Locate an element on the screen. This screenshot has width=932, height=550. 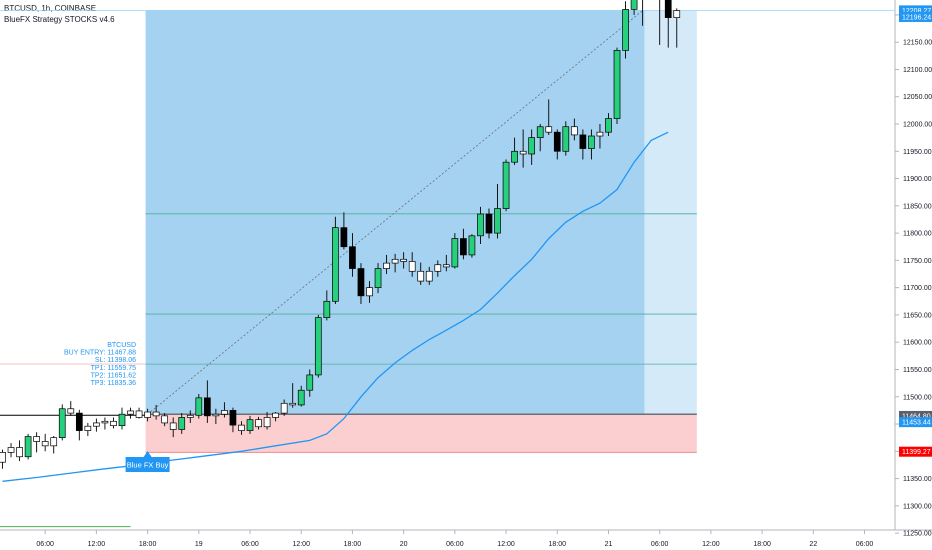
price-tag: 11464.80 is located at coordinates (915, 415).